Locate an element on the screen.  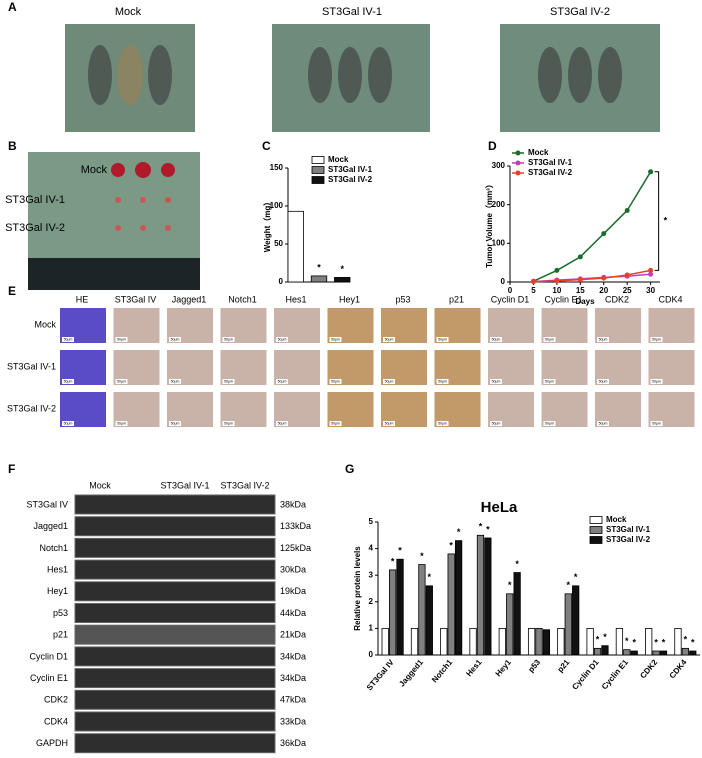
label: 44kDa is located at coordinates (293, 613).